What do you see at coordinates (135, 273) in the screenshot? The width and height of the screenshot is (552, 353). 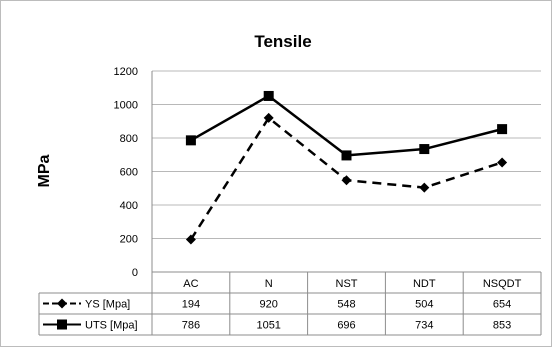 I see `y-tick-label: 0` at bounding box center [135, 273].